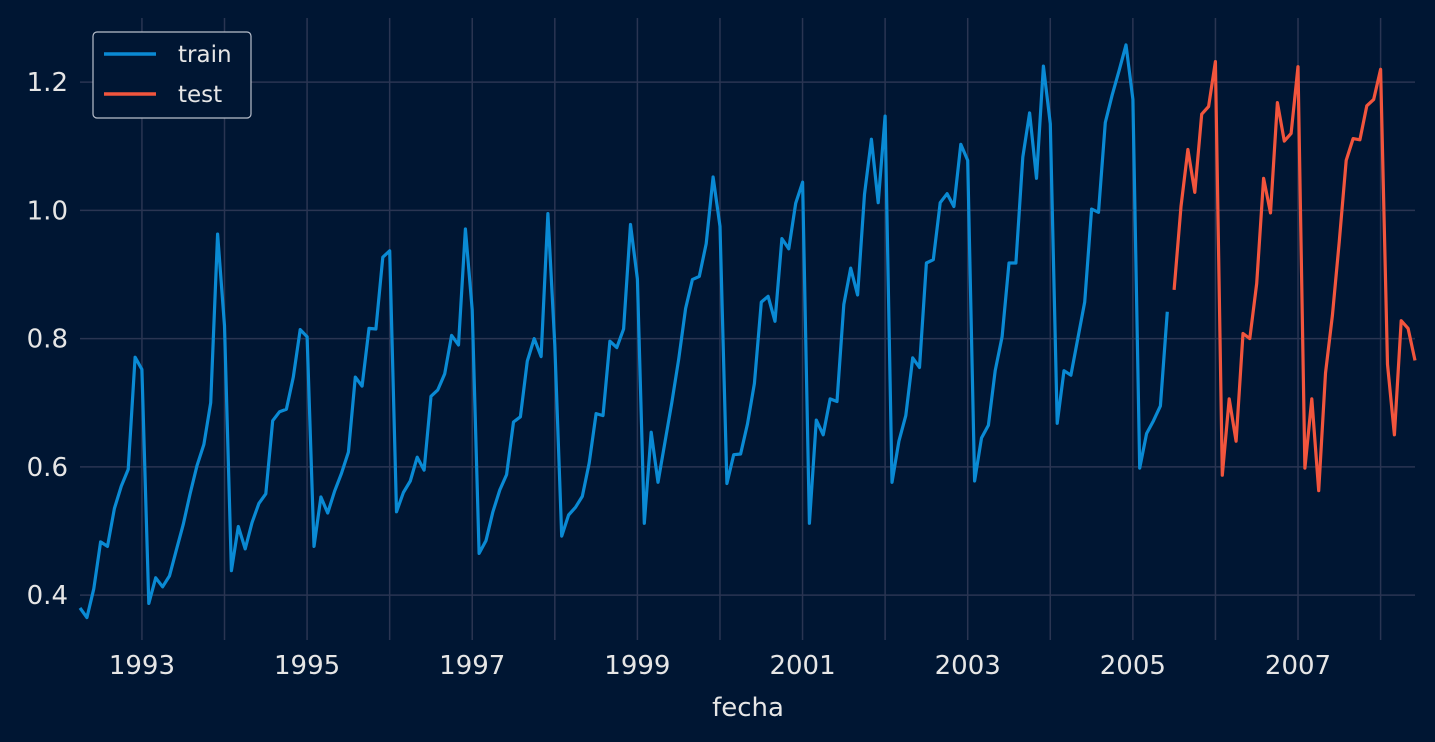  What do you see at coordinates (172, 75) in the screenshot?
I see `legend: train test` at bounding box center [172, 75].